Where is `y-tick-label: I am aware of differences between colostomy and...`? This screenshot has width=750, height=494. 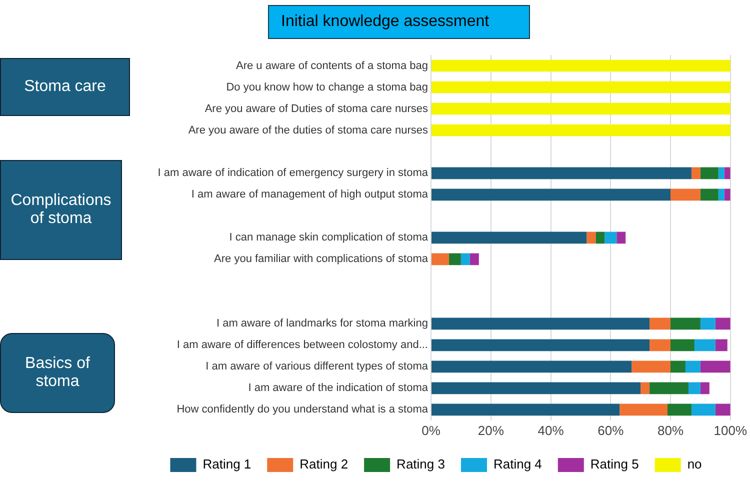
y-tick-label: I am aware of differences between colostomy and... is located at coordinates (302, 345).